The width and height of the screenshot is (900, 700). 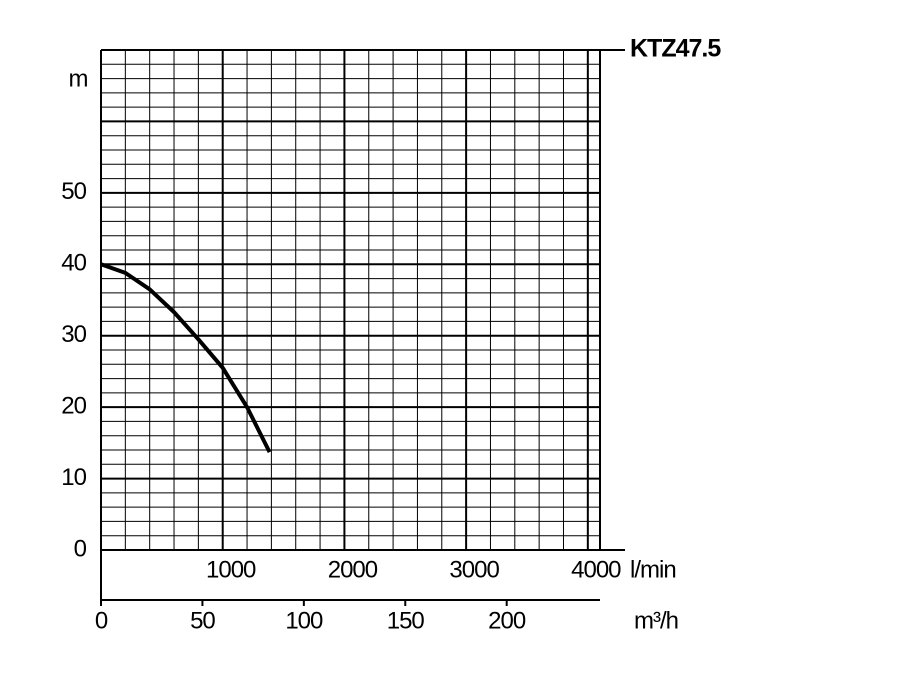 I want to click on x-axis-label: l/min, so click(x=653, y=569).